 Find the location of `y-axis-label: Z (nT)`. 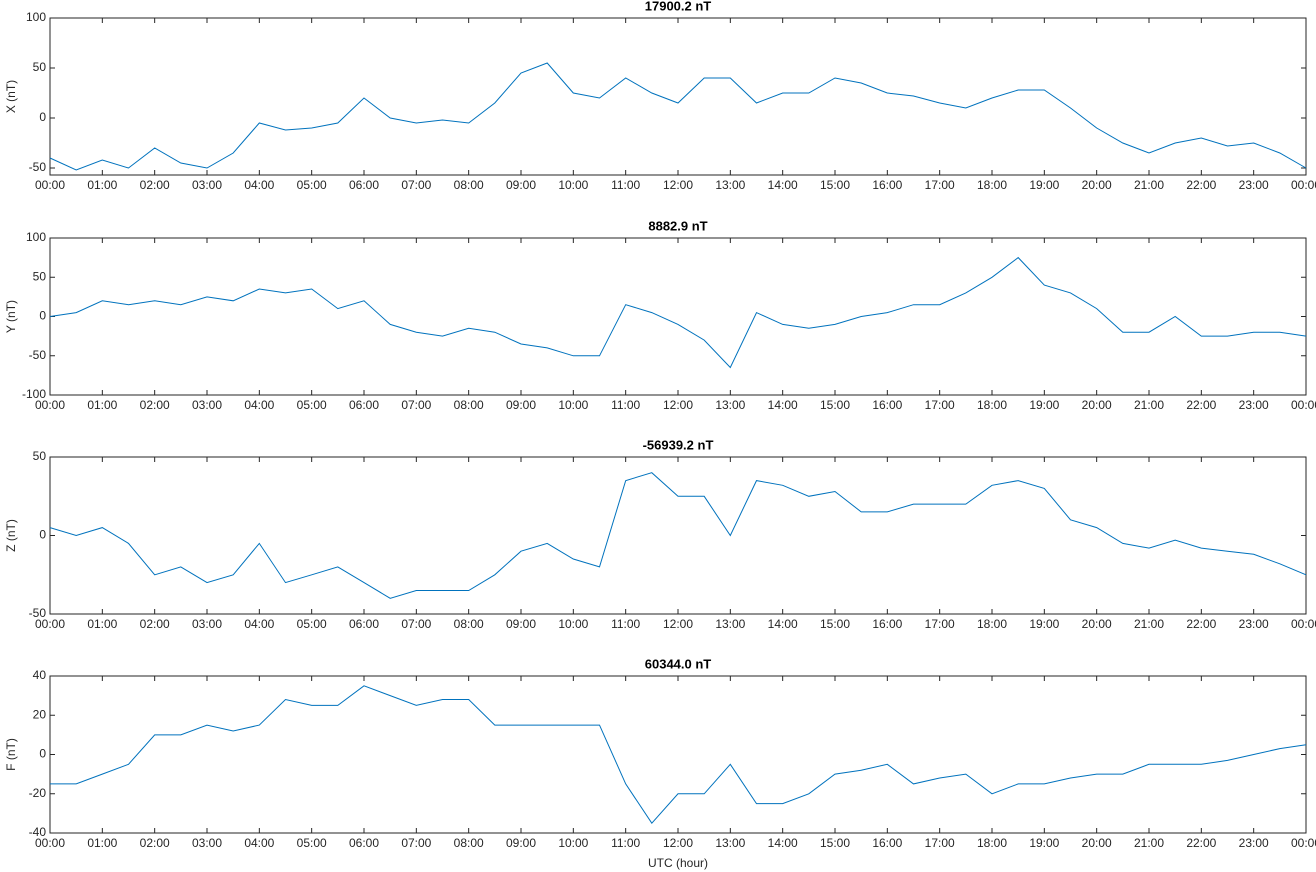

y-axis-label: Z (nT) is located at coordinates (11, 535).